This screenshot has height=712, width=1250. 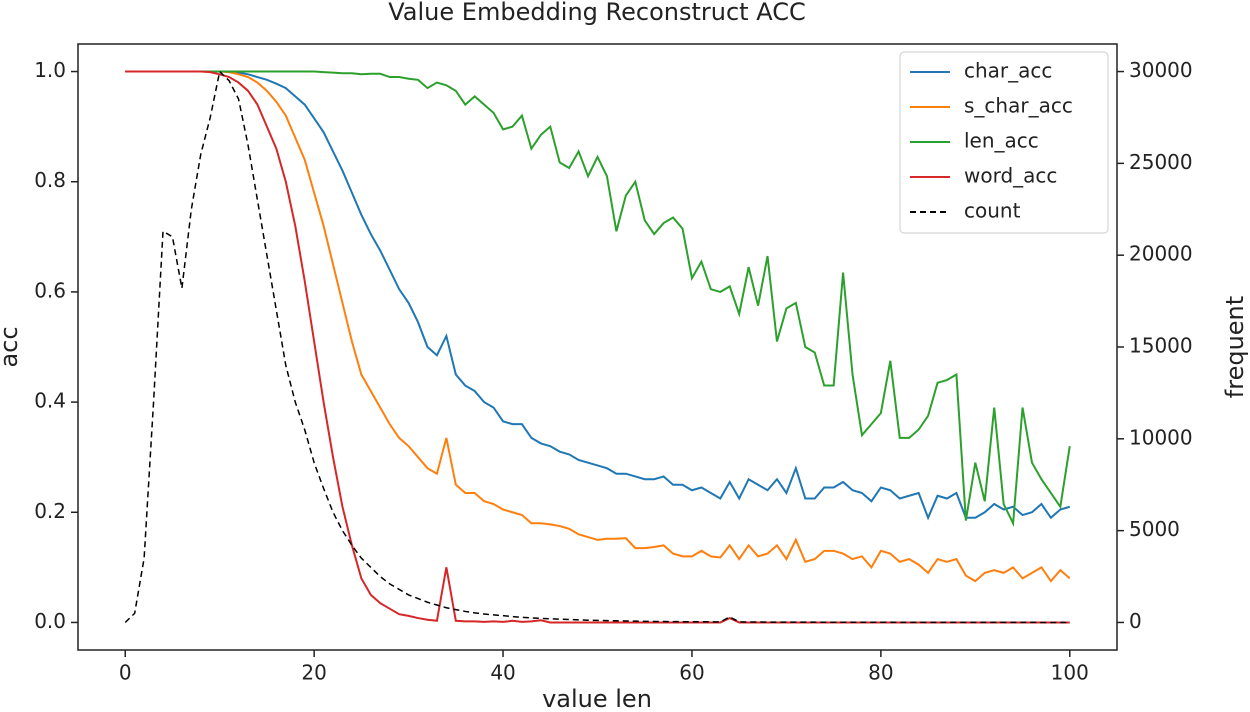 What do you see at coordinates (50, 290) in the screenshot?
I see `y-tick-label: 0.6` at bounding box center [50, 290].